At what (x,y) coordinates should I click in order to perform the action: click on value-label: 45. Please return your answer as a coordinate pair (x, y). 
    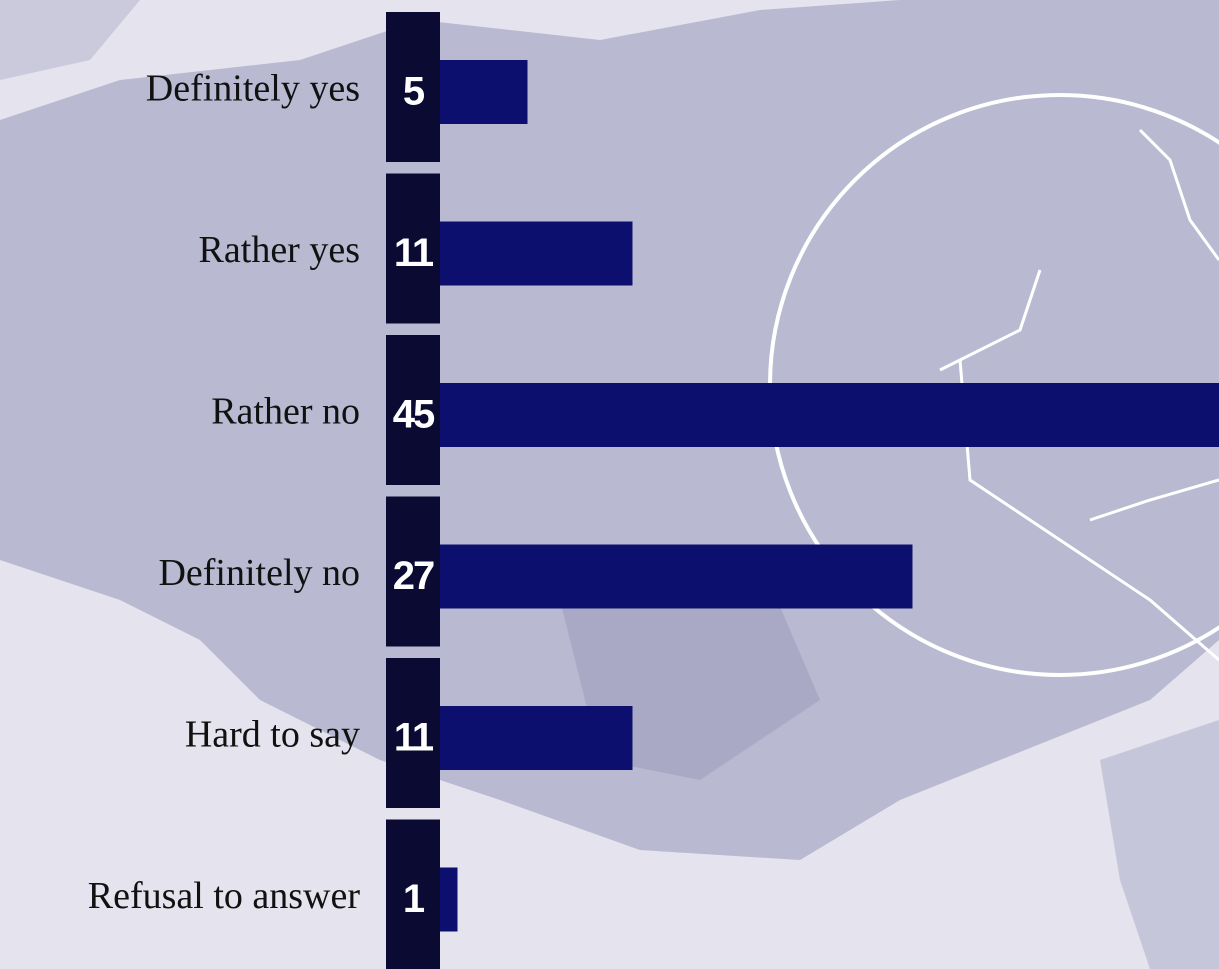
    Looking at the image, I should click on (414, 415).